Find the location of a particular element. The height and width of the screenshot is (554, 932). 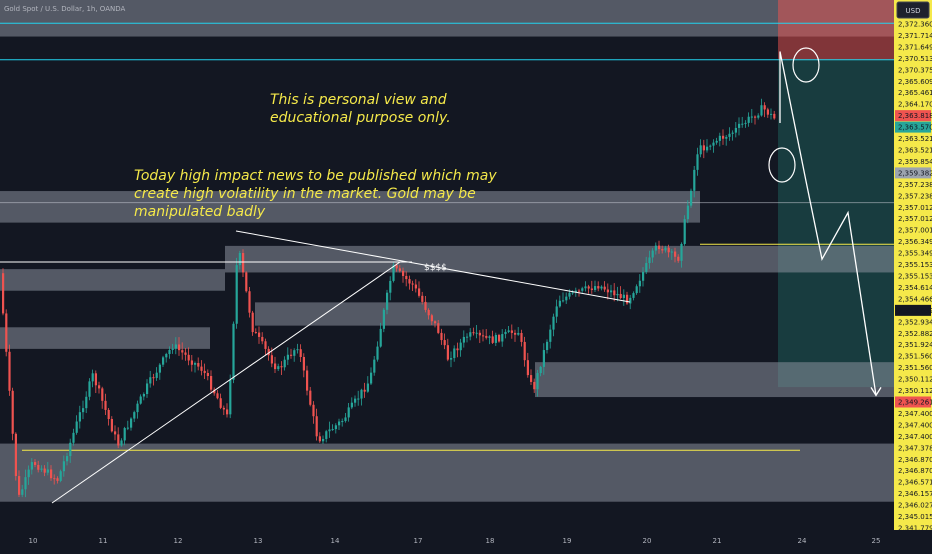

price-tick-label: 2,351.924 is located at coordinates (915, 345).